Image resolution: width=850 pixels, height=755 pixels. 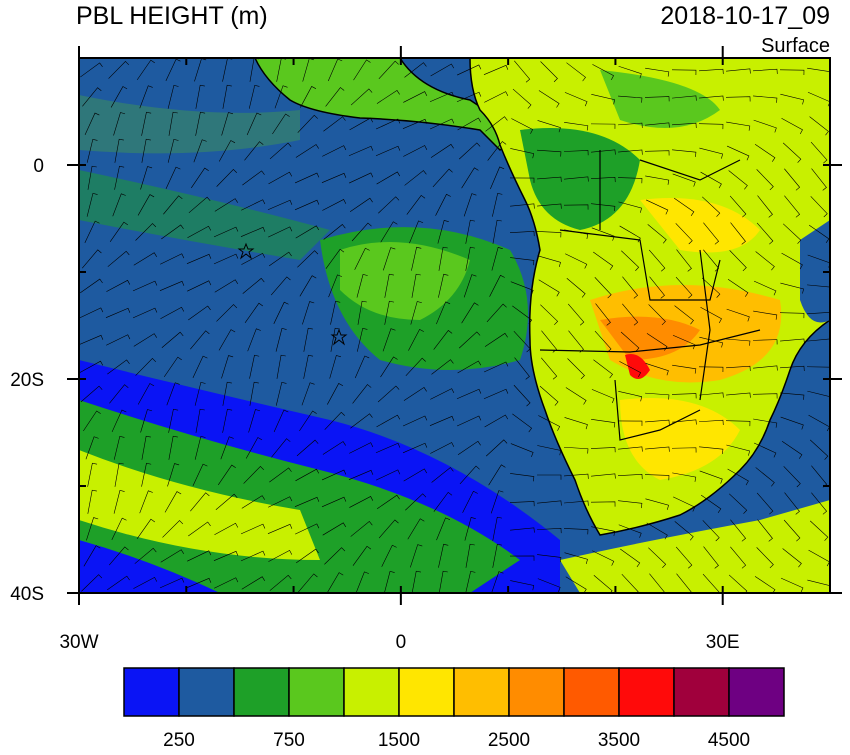 I want to click on colorbar-label: 750, so click(x=289, y=740).